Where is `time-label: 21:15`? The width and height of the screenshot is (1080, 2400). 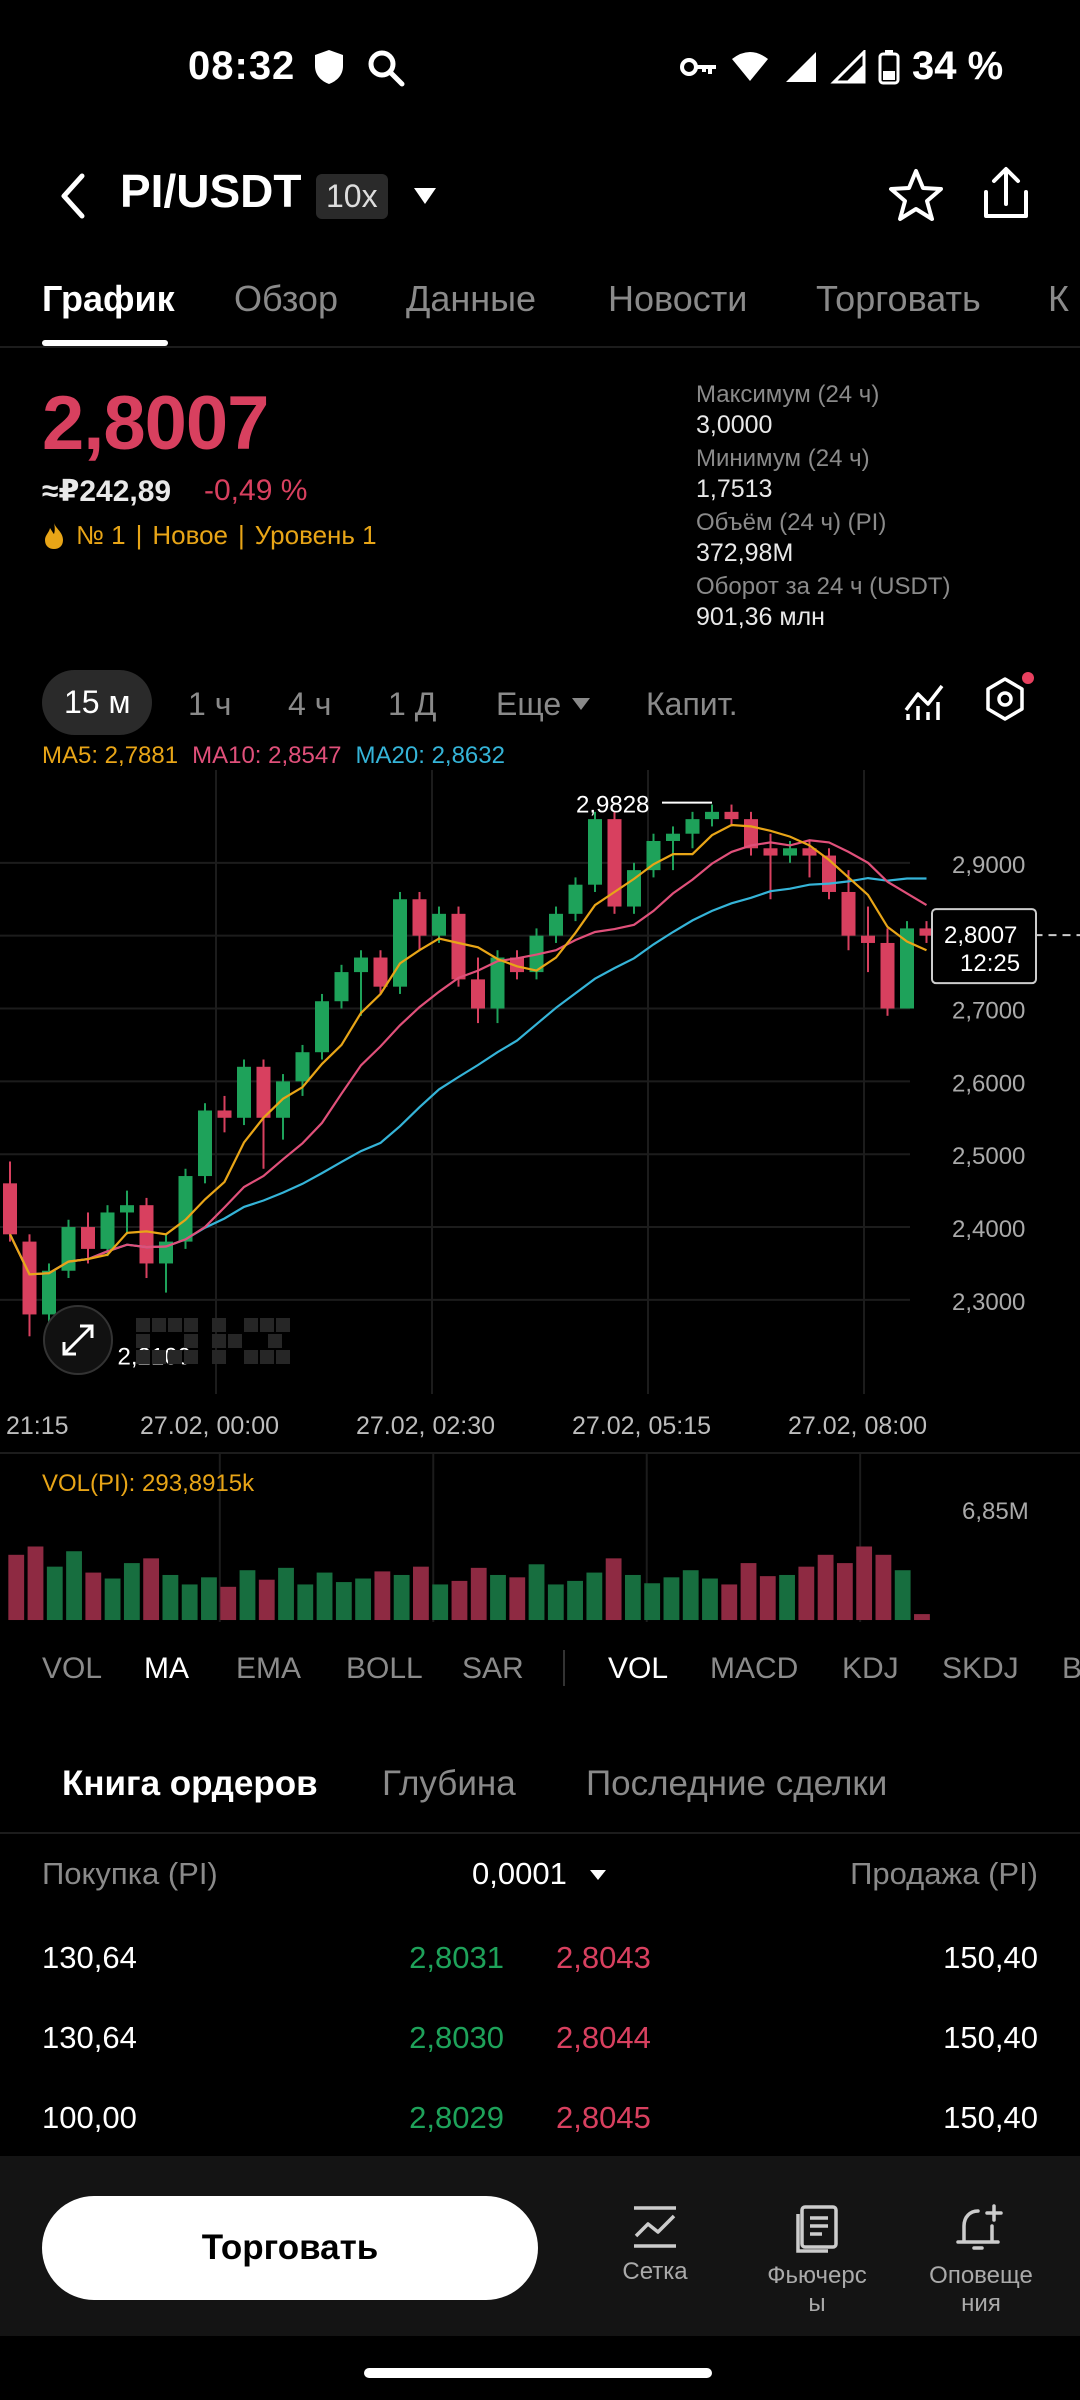
time-label: 21:15 is located at coordinates (37, 1426).